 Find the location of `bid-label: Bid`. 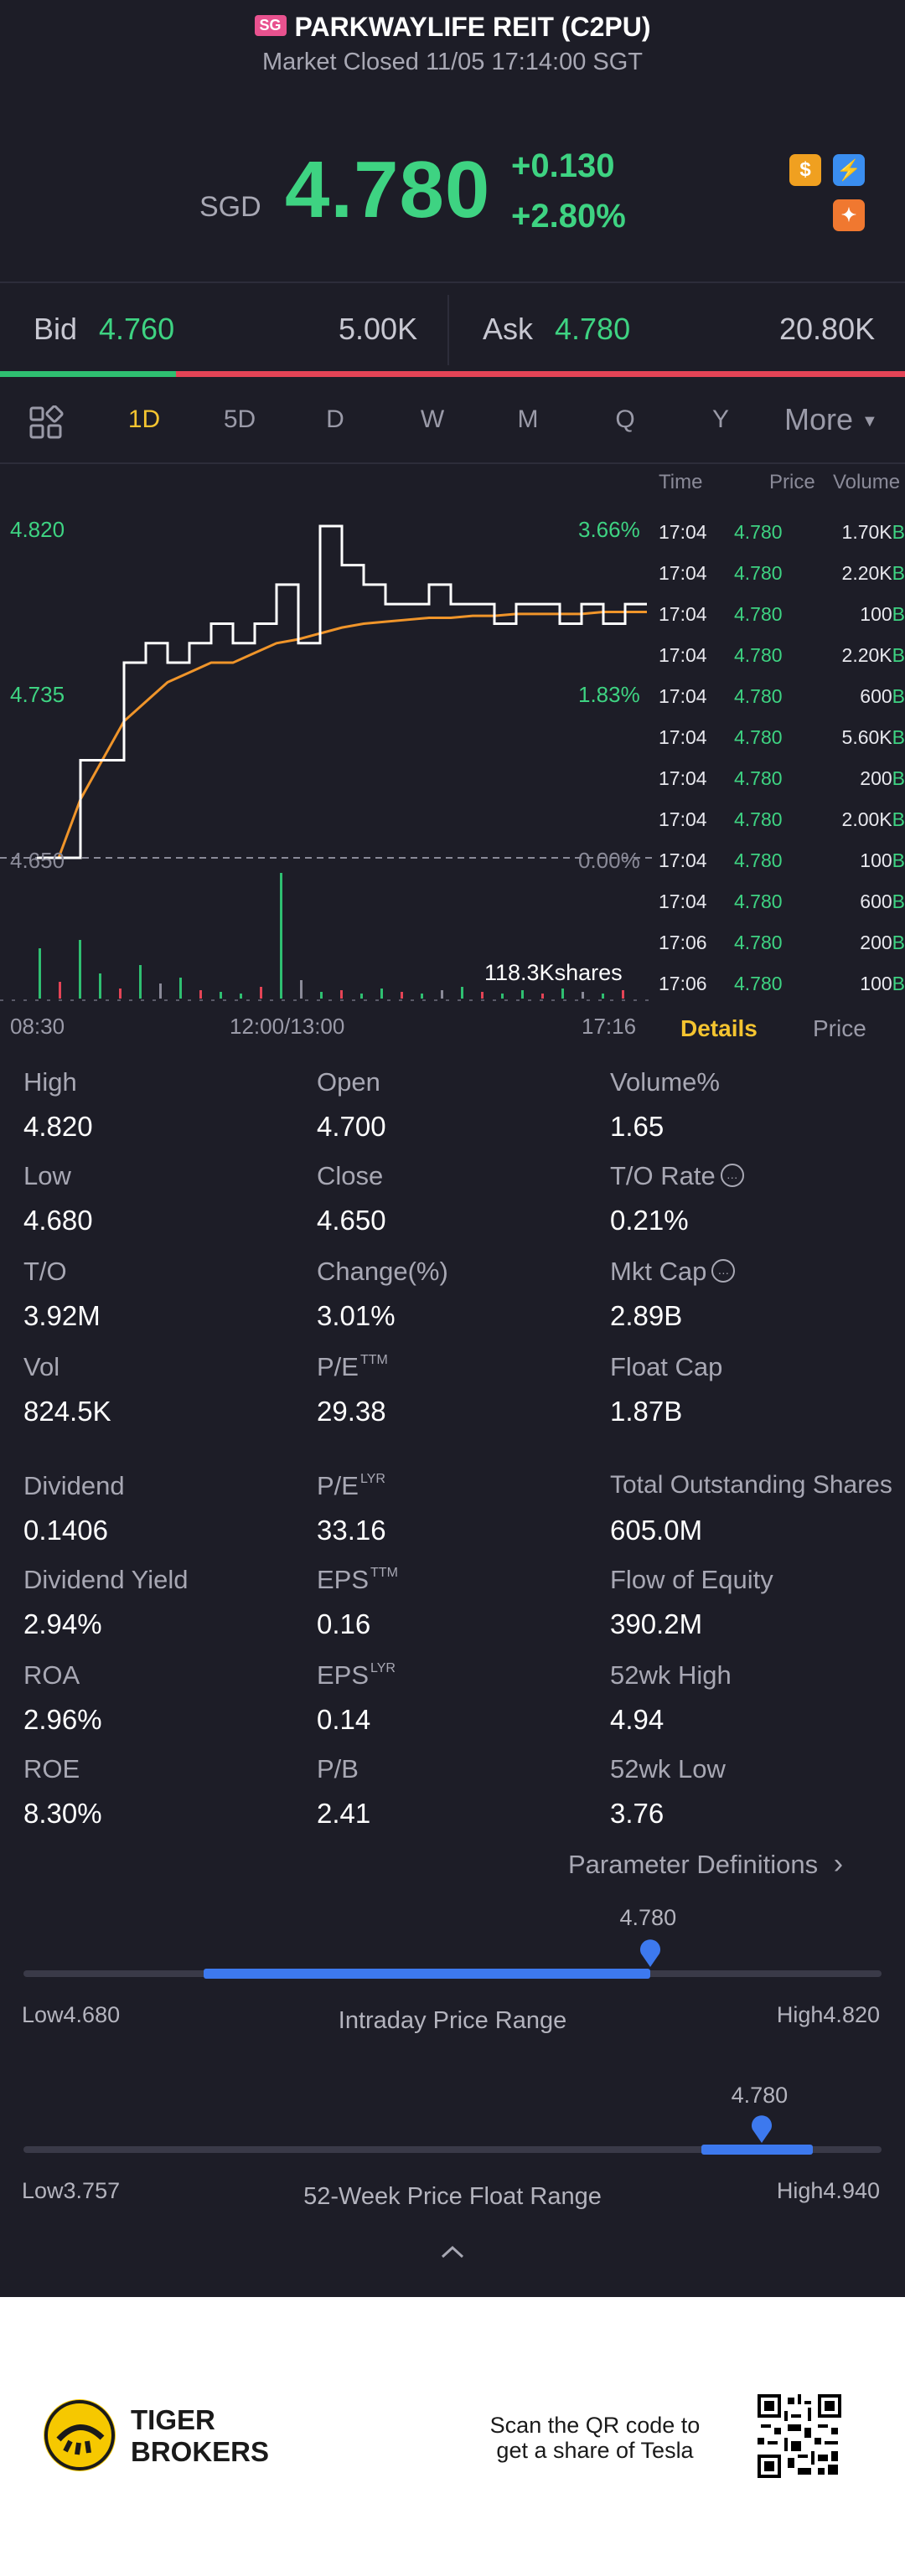

bid-label: Bid is located at coordinates (56, 329).